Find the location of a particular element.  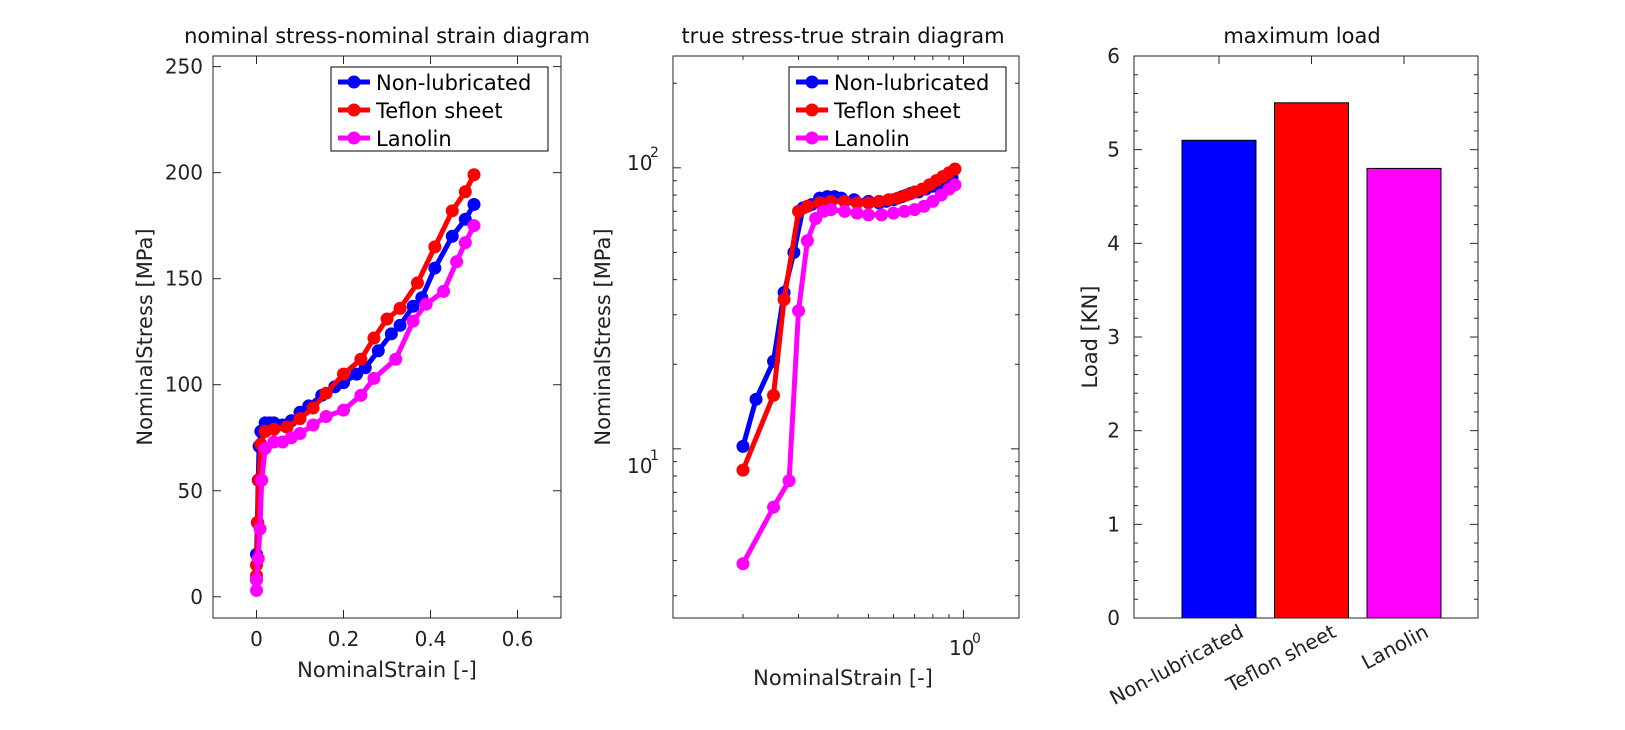

chart1-title: nominal stress-nominal strain diagram is located at coordinates (387, 36).